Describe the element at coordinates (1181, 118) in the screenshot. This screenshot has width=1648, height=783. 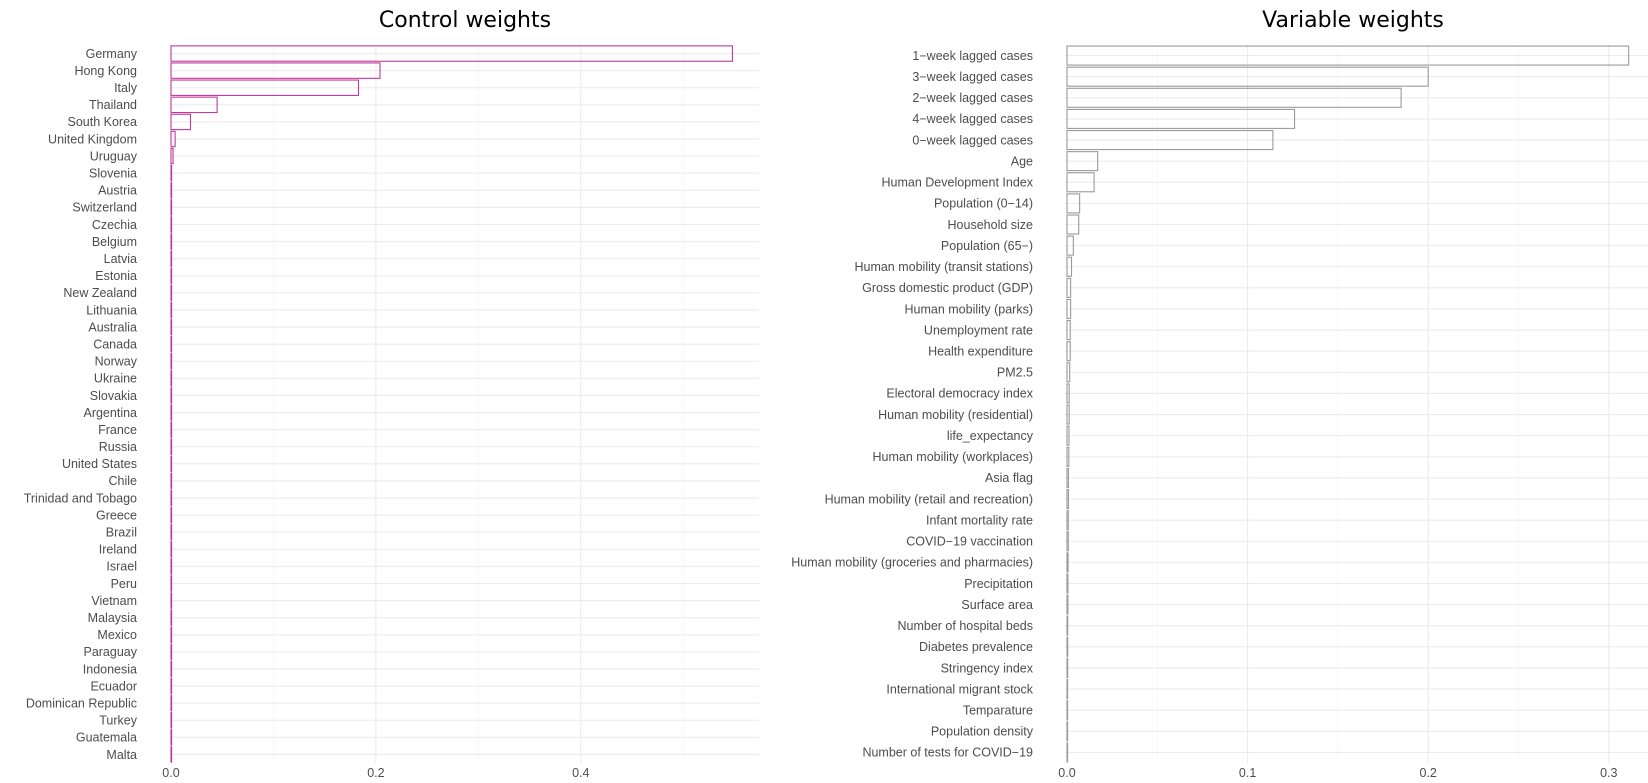
I see `variable-bar-4-week-lagged-cases` at that location.